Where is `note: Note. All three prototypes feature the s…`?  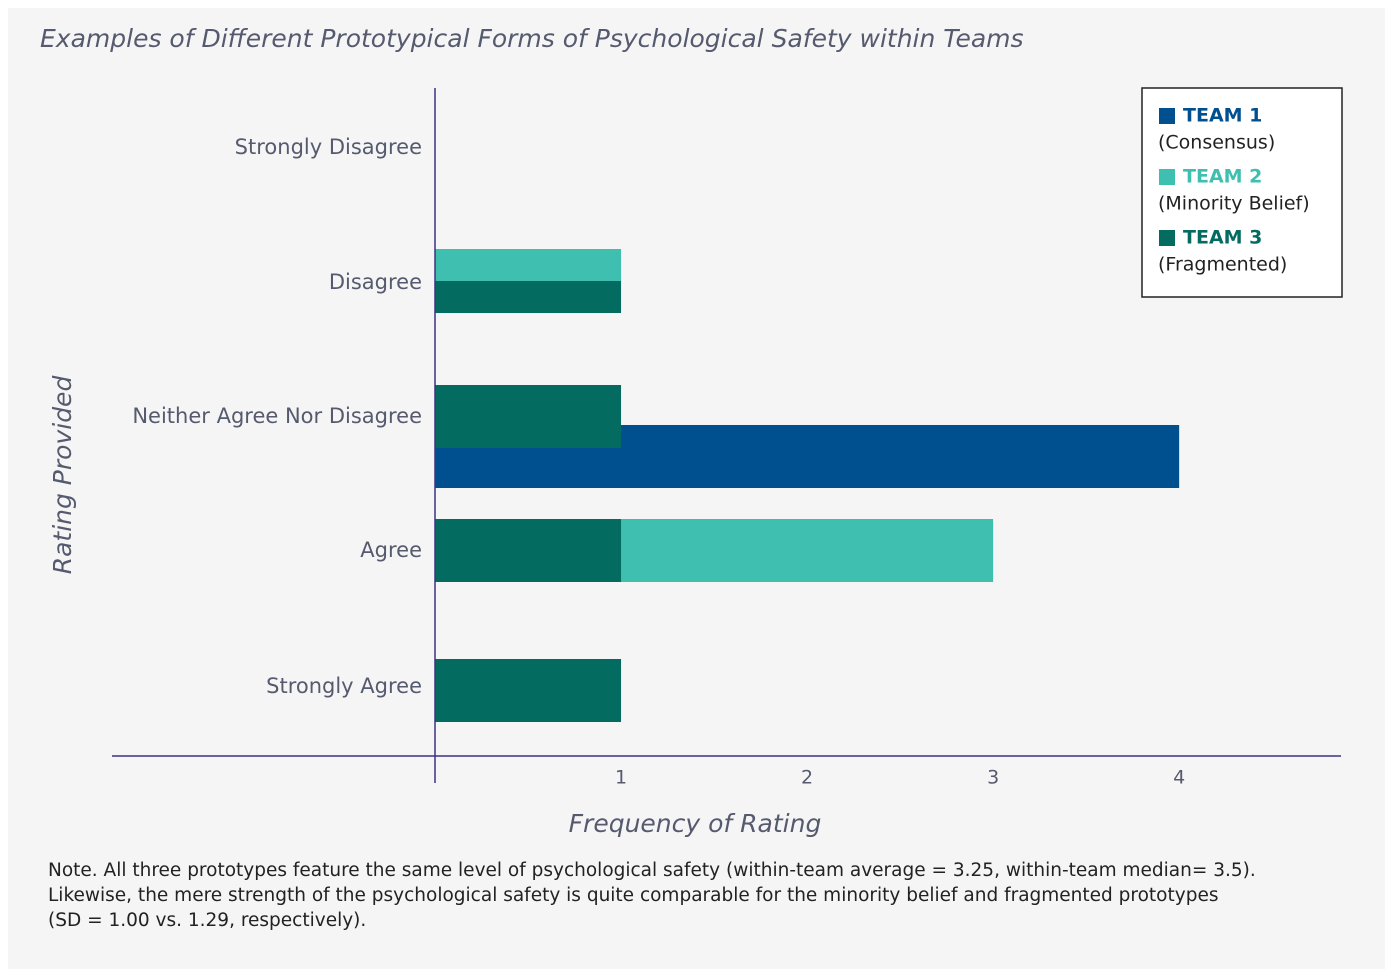 note: Note. All three prototypes feature the s… is located at coordinates (652, 870).